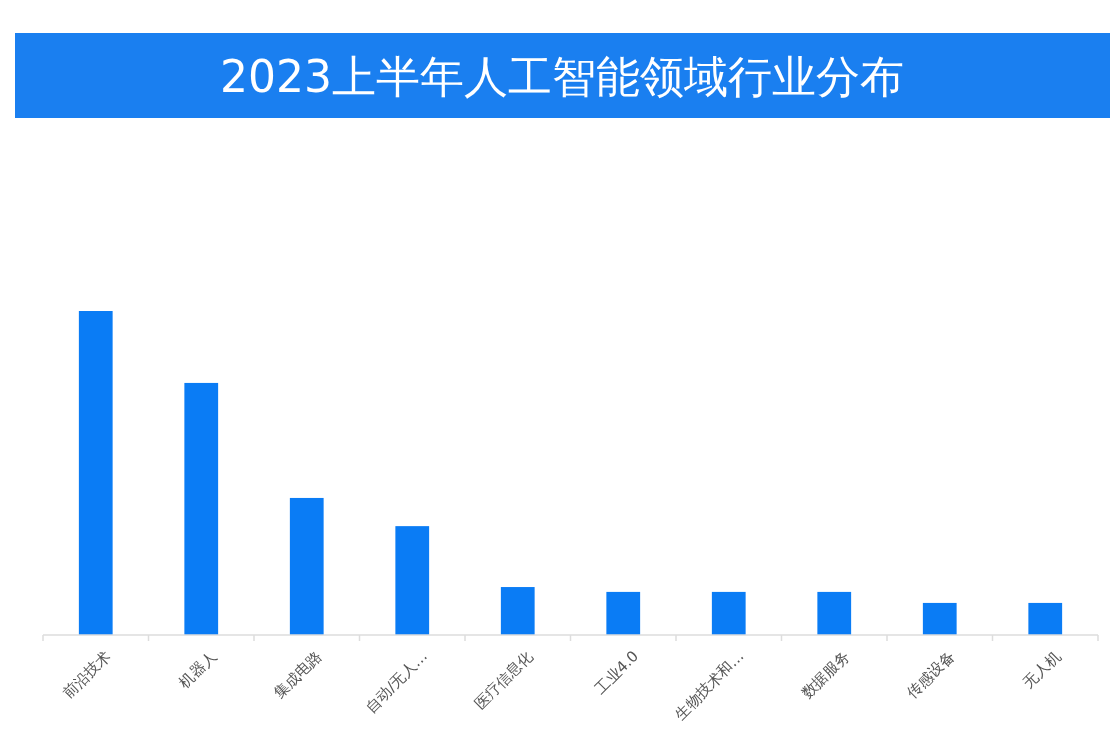 This screenshot has width=1120, height=744. Describe the element at coordinates (616, 672) in the screenshot. I see `x-tick-label: 工业4.0` at that location.